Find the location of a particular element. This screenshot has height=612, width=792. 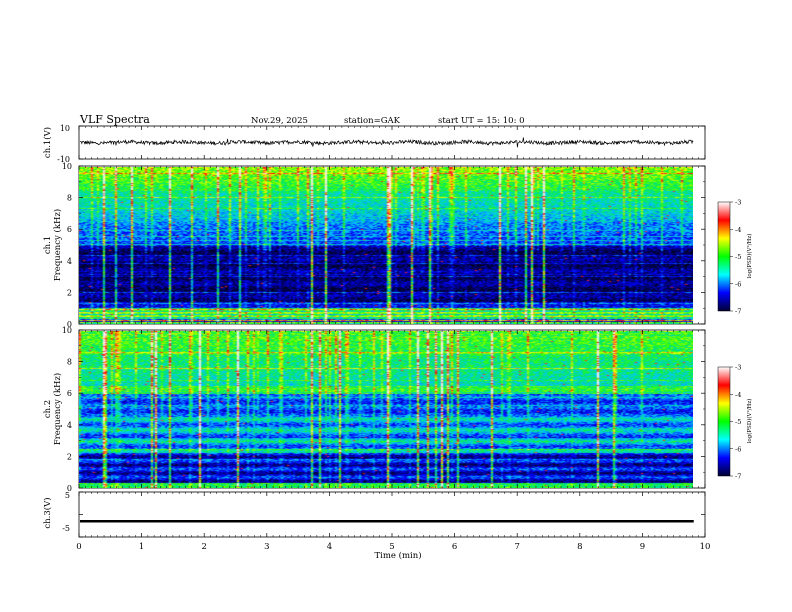

station-label: station=GAK is located at coordinates (372, 121).